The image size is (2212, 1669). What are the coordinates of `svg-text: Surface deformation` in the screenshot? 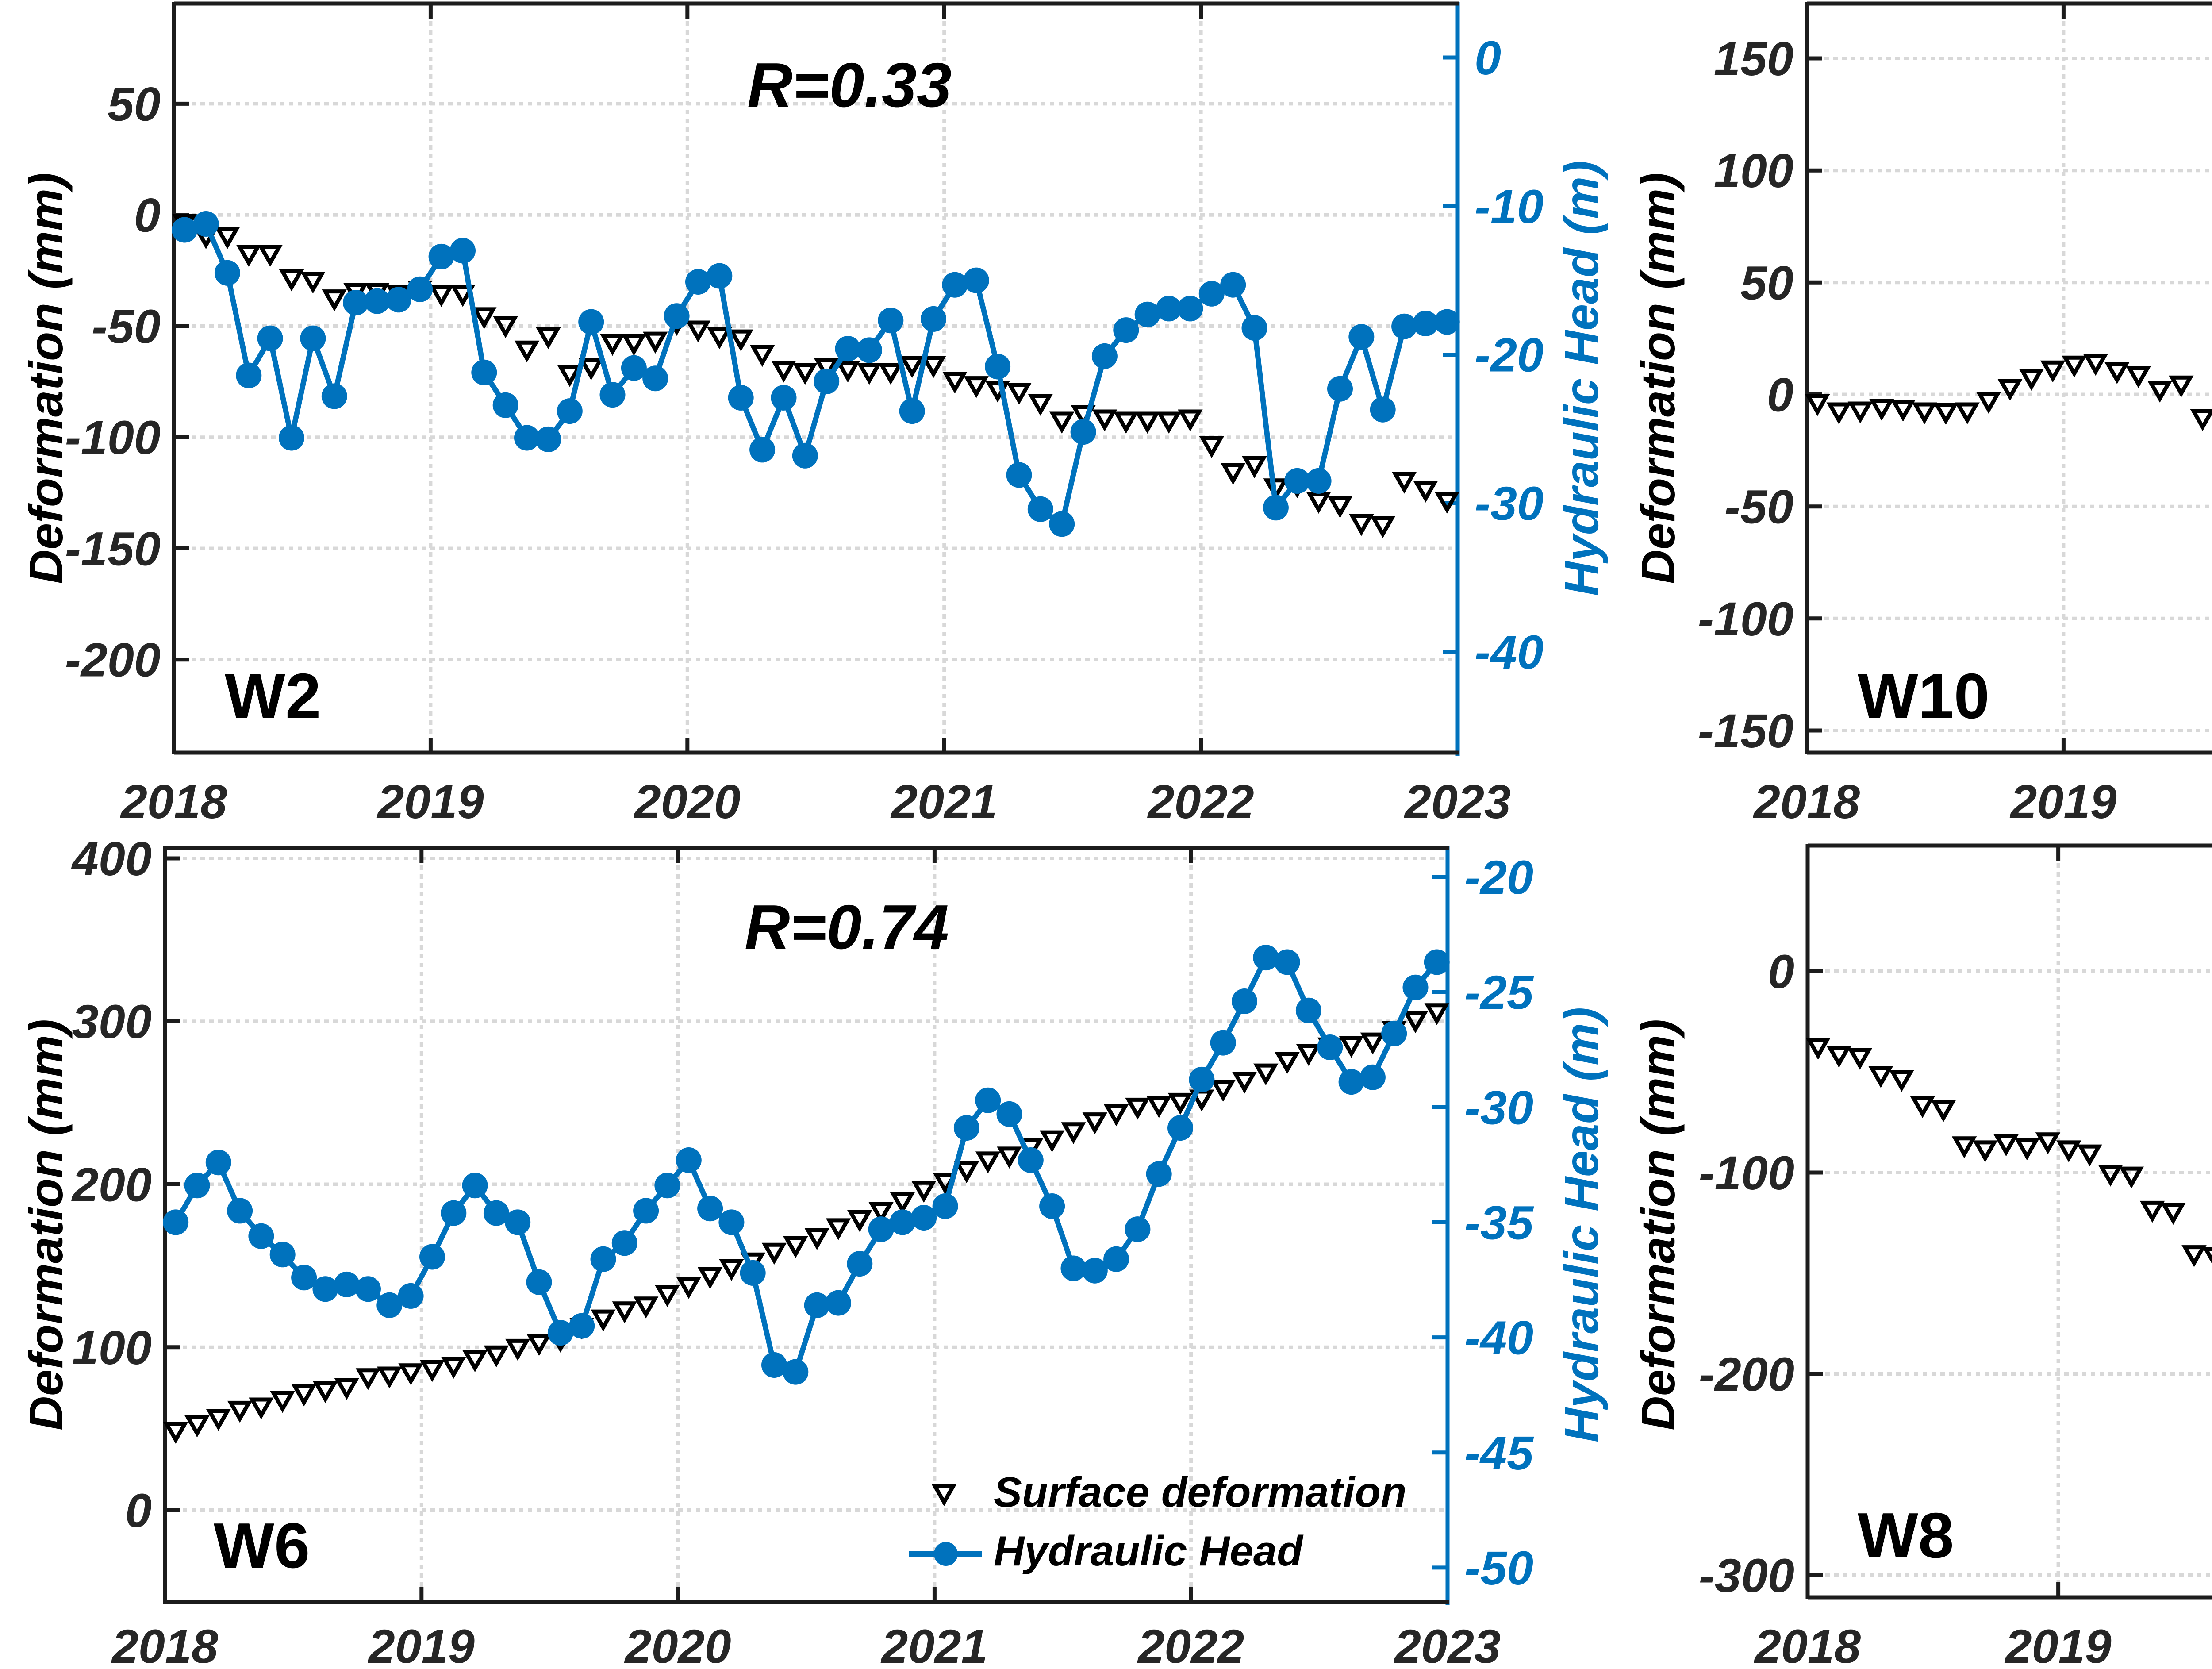 It's located at (1201, 1492).